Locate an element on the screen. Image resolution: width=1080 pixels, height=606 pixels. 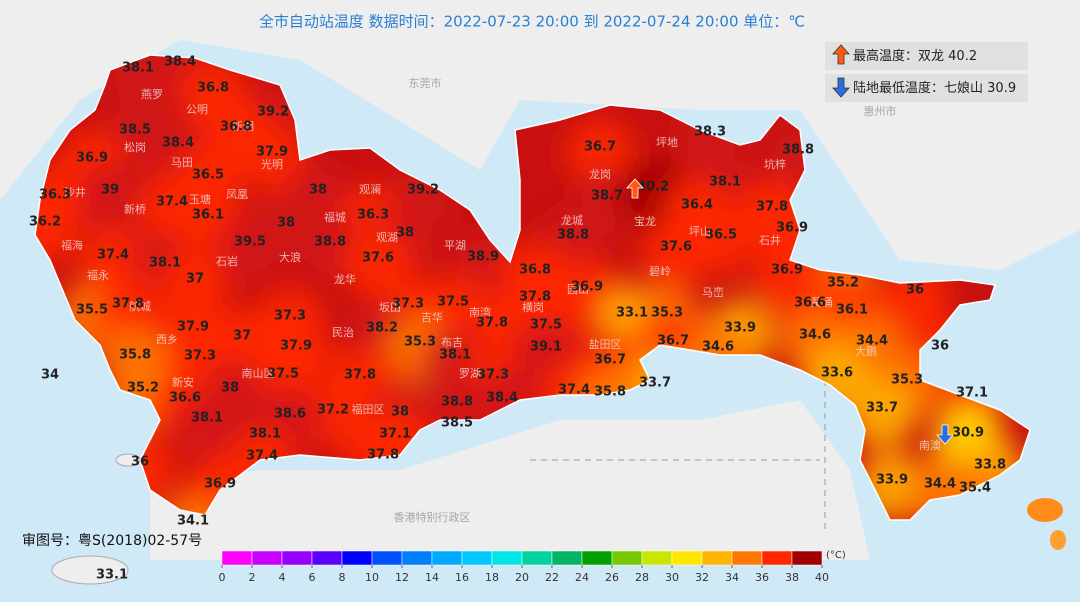
station-value: 38.3 is located at coordinates (710, 132).